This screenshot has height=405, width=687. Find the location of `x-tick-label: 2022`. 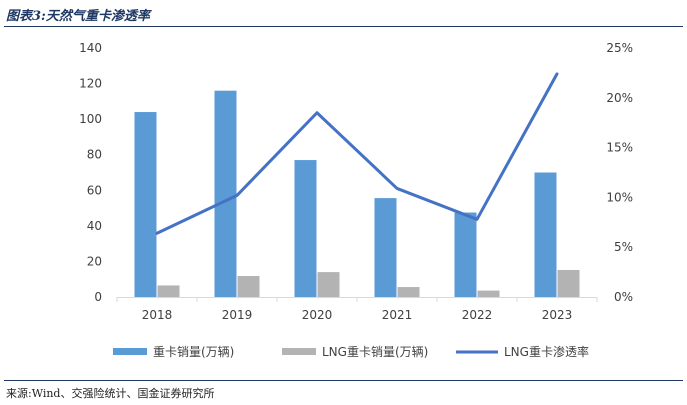

x-tick-label: 2022 is located at coordinates (477, 315).